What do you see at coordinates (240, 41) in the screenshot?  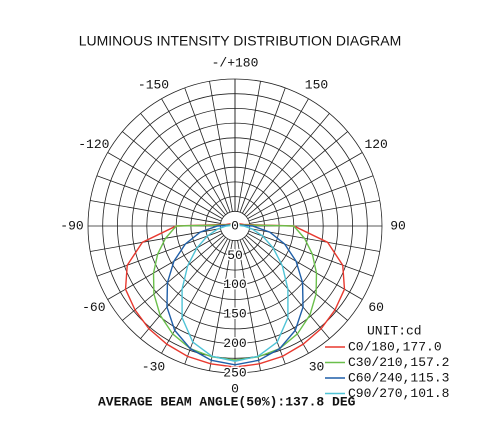 I see `chart-title: LUMINOUS INTENSITY DISTRIBUTION DIAGRAM` at bounding box center [240, 41].